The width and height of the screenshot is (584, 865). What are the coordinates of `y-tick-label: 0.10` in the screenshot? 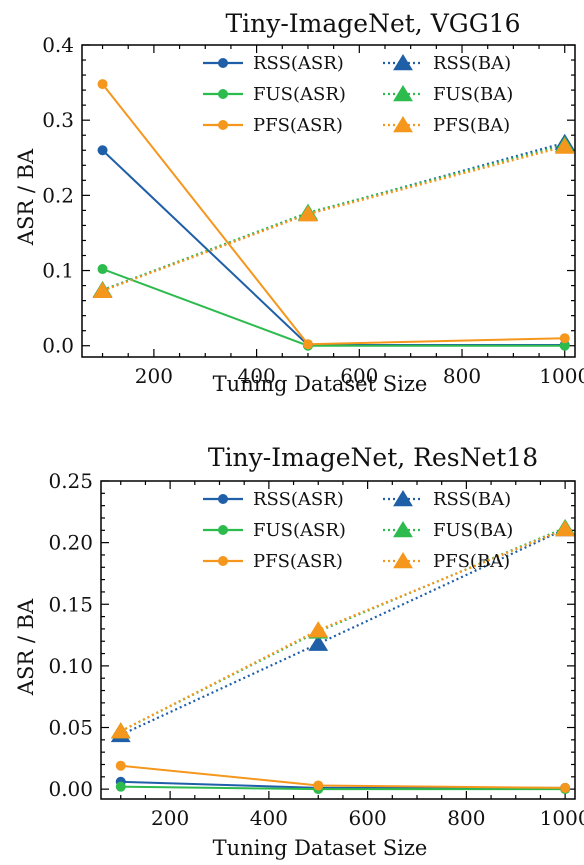 It's located at (70, 666).